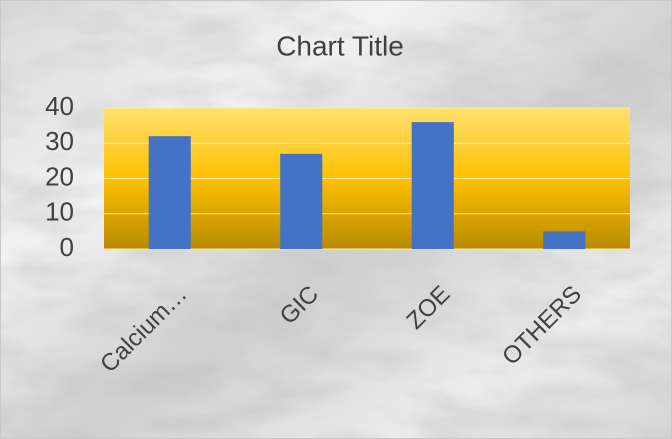 This screenshot has height=439, width=672. I want to click on y-tick-label: 10, so click(59, 212).